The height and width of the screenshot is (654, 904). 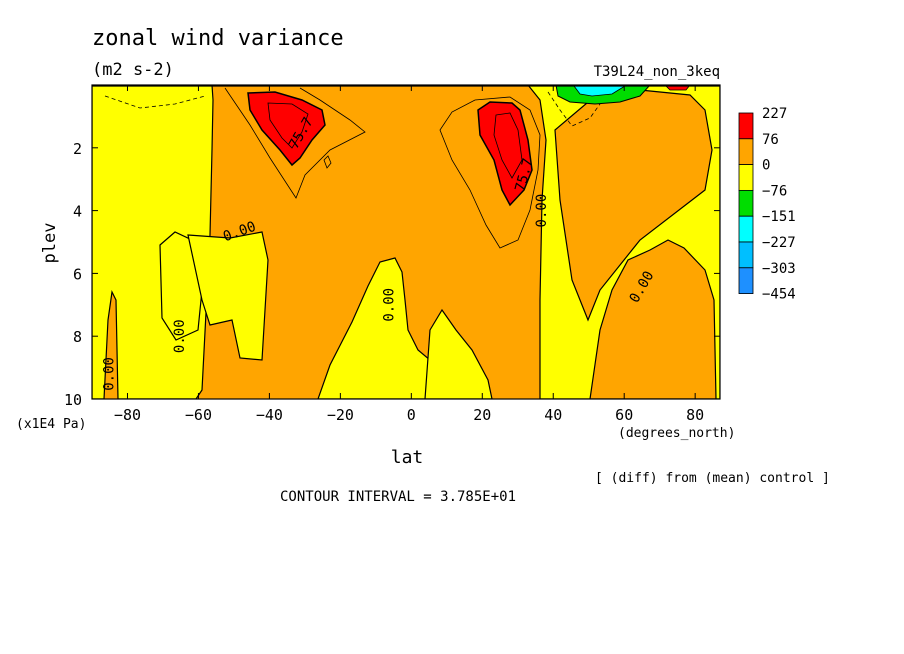 What do you see at coordinates (407, 457) in the screenshot?
I see `x-axis-label: lat` at bounding box center [407, 457].